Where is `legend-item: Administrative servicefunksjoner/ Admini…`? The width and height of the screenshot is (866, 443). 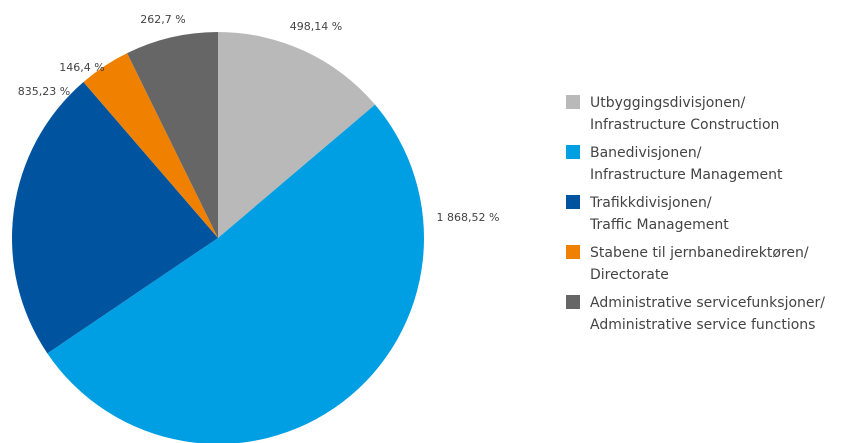
legend-item: Administrative servicefunksjoner/ Admini… is located at coordinates (695, 314).